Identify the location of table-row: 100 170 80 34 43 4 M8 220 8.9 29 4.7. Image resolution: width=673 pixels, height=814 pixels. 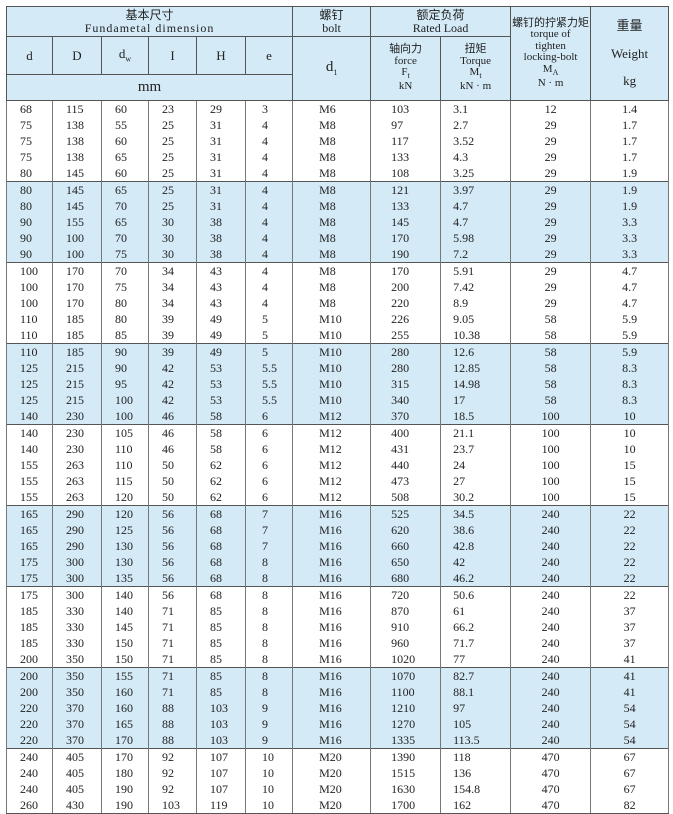
(338, 303).